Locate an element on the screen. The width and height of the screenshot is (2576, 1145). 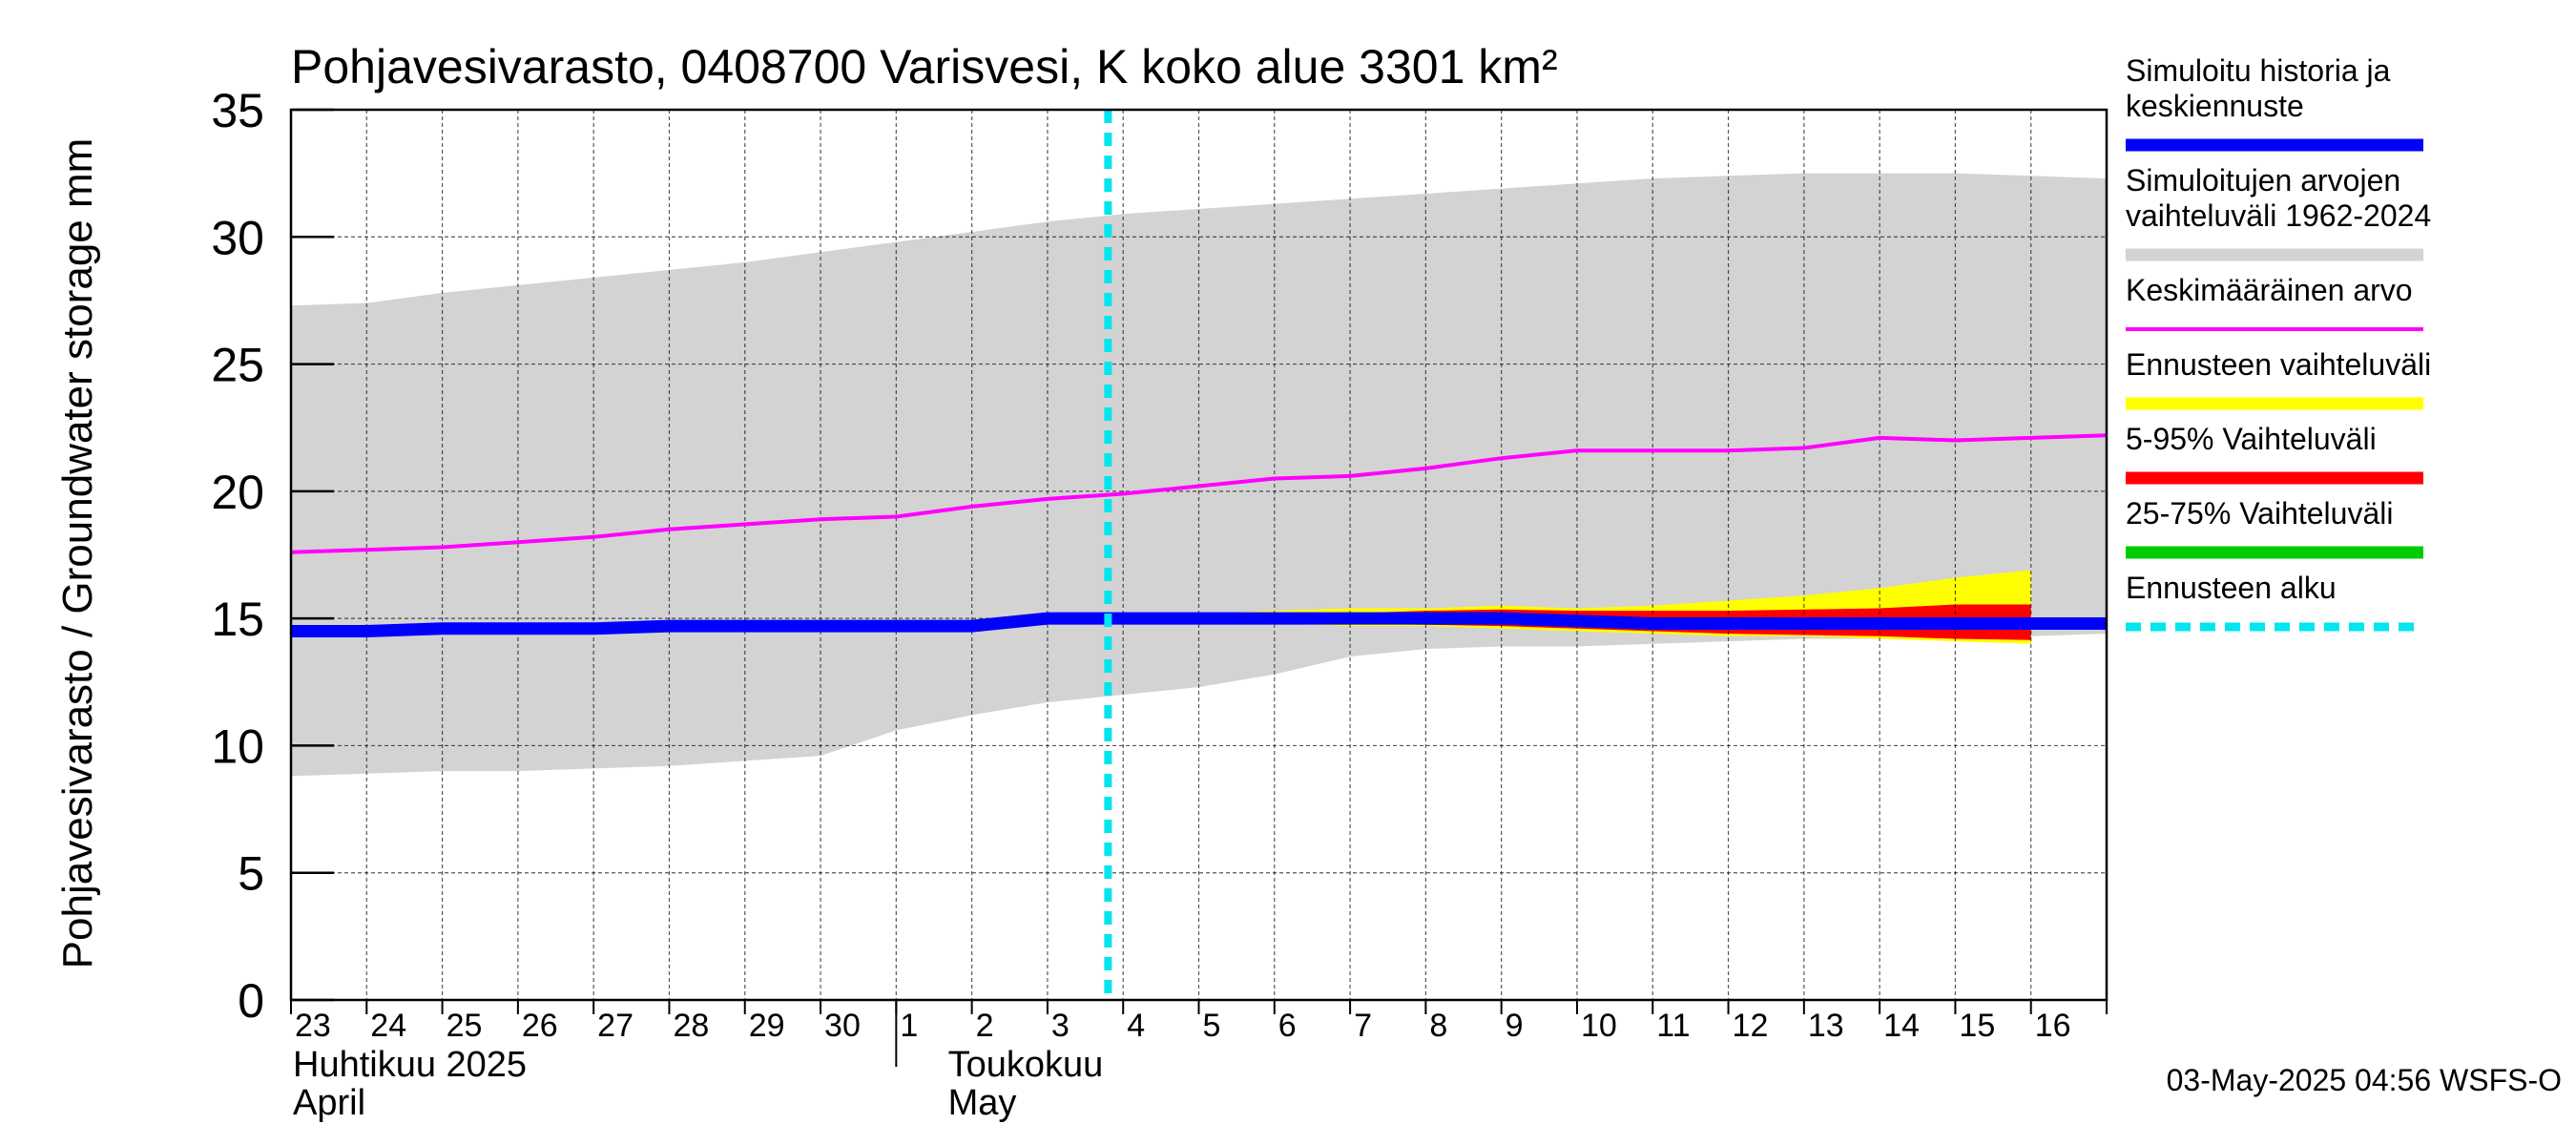
x-tick-label: 15 is located at coordinates (1977, 1026).